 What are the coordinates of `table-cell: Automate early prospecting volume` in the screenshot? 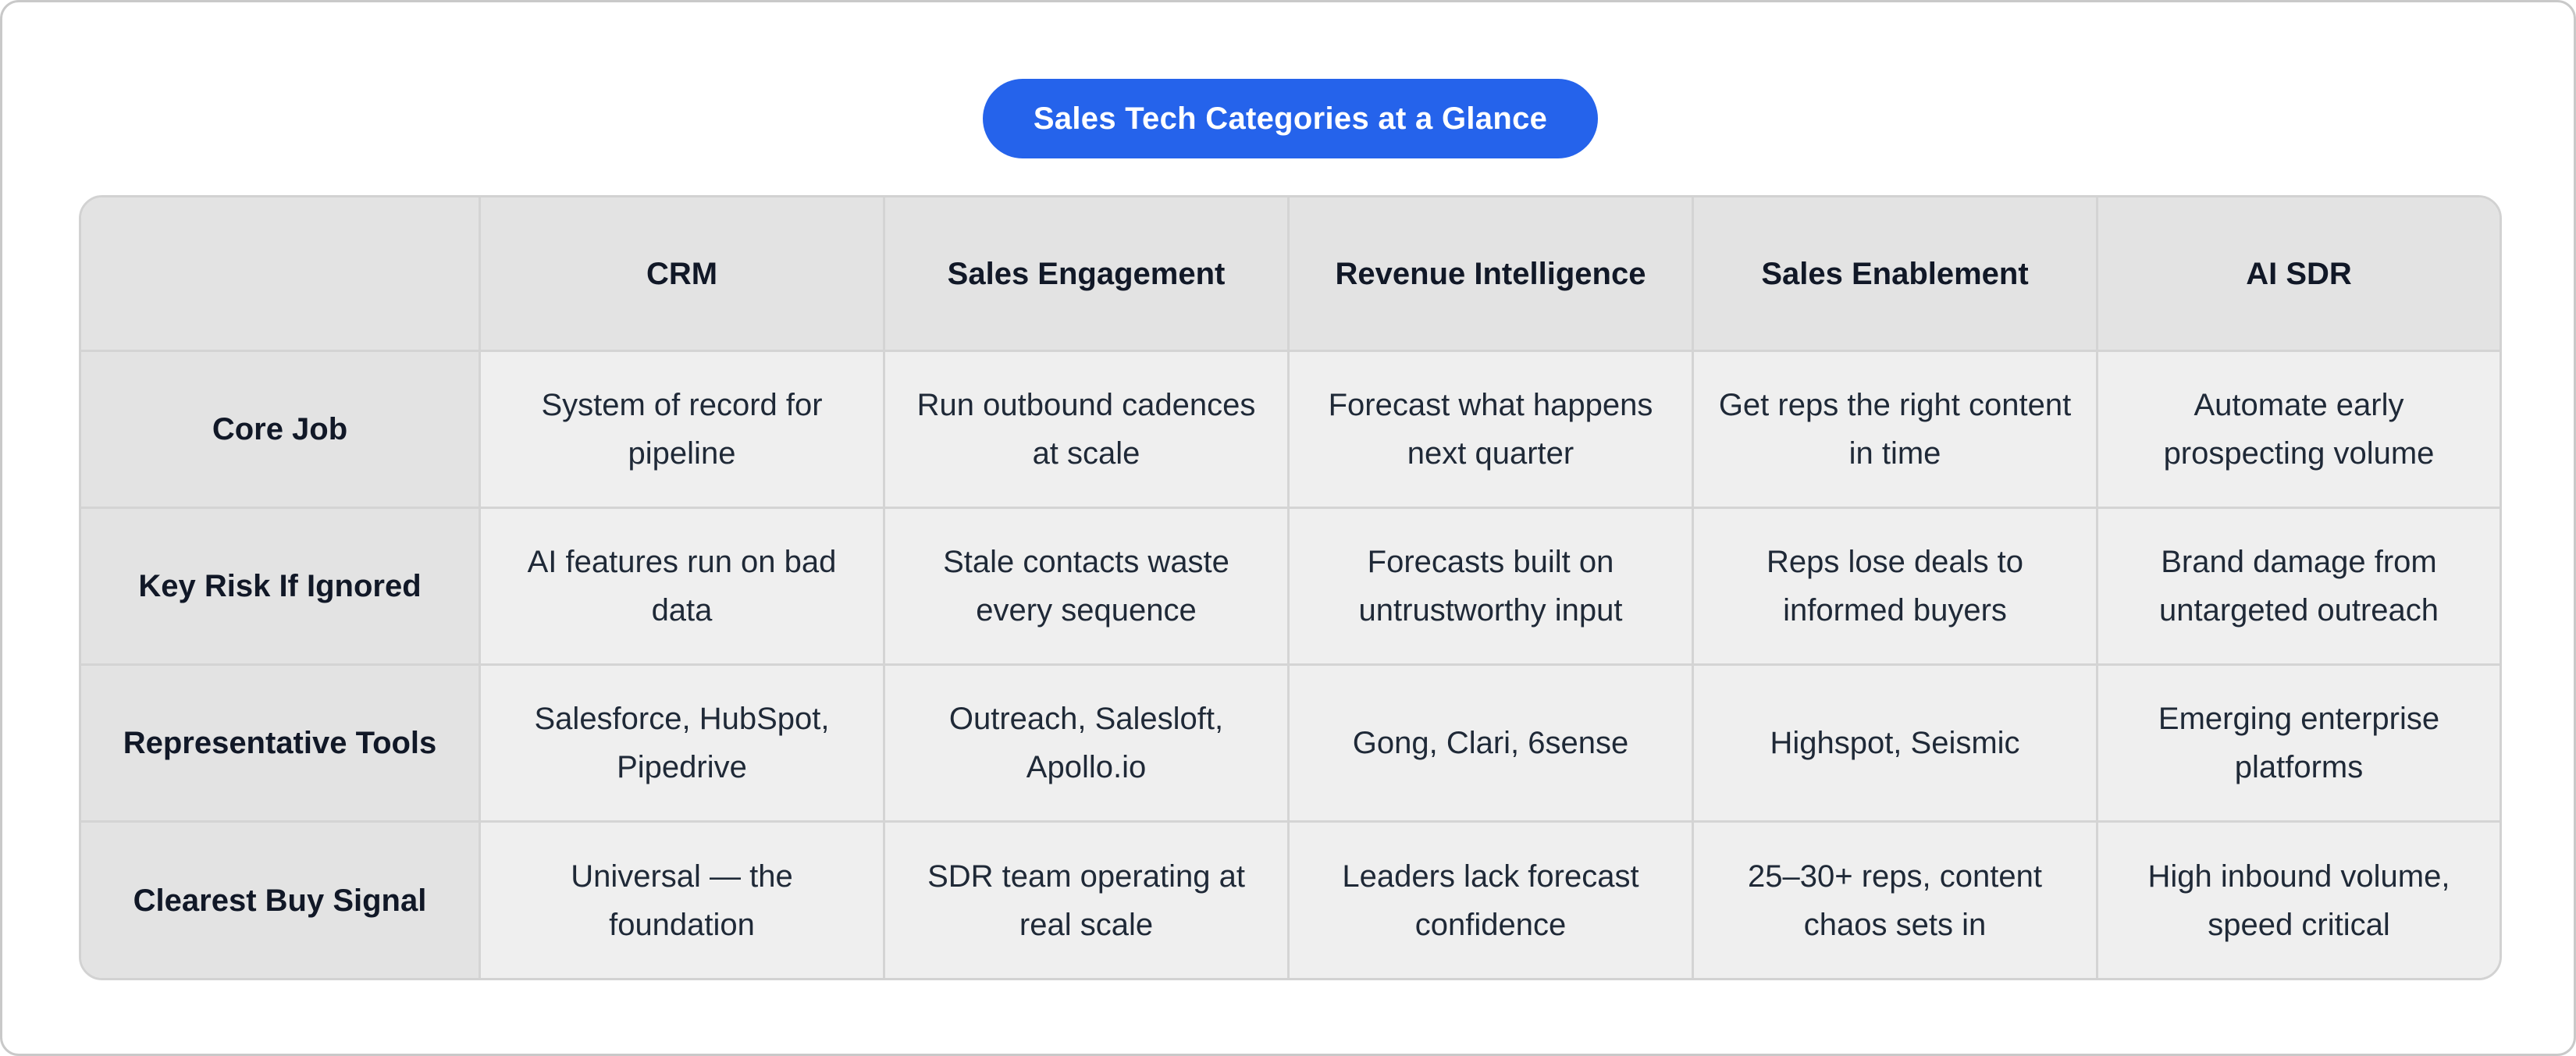 It's located at (2299, 430).